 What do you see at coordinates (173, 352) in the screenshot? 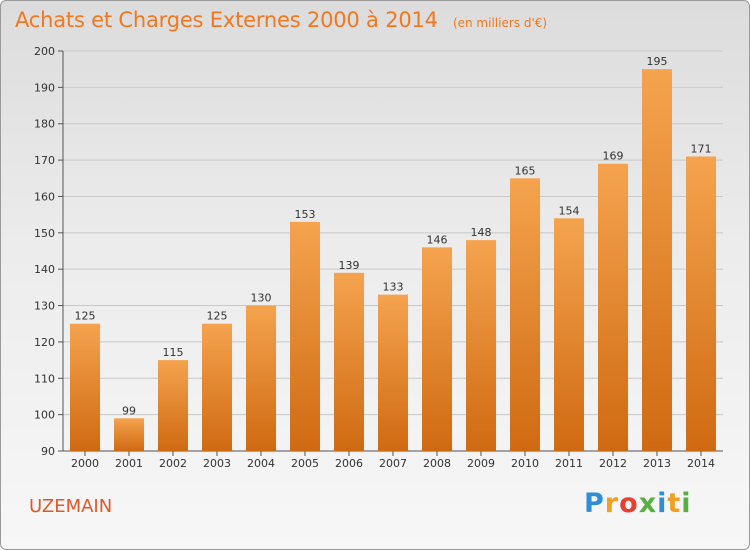
I see `data-label: 115` at bounding box center [173, 352].